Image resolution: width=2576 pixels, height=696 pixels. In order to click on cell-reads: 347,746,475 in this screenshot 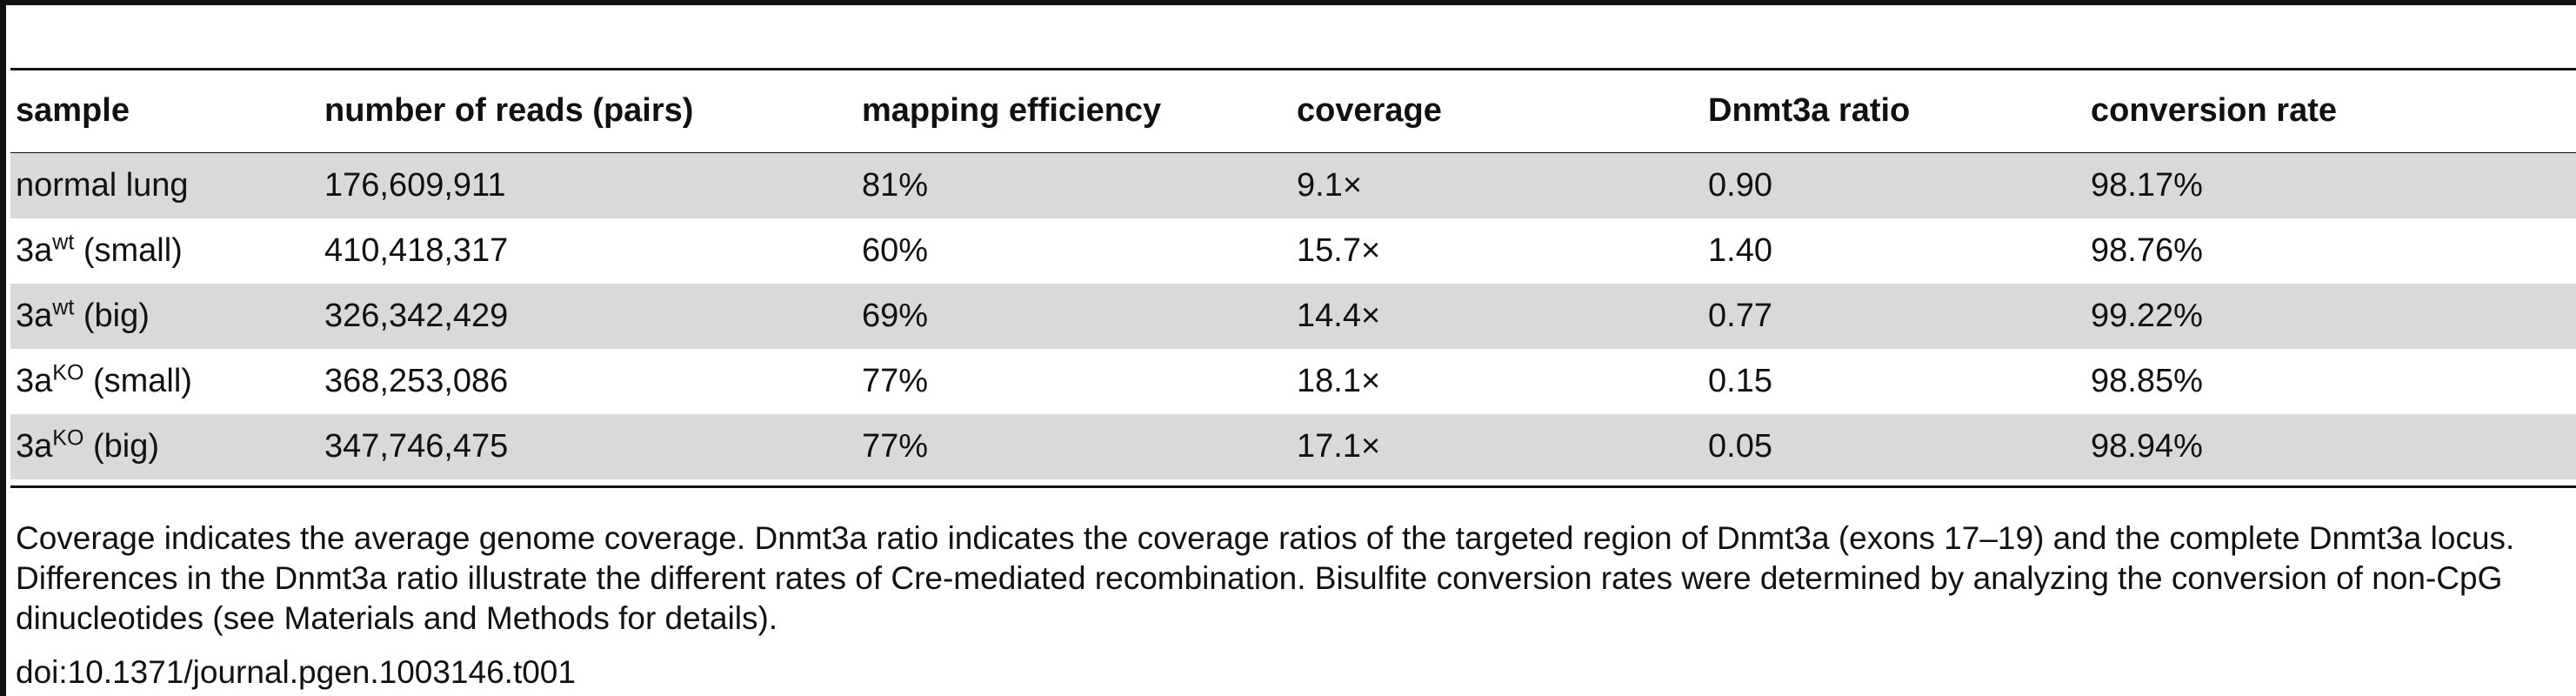, I will do `click(416, 446)`.